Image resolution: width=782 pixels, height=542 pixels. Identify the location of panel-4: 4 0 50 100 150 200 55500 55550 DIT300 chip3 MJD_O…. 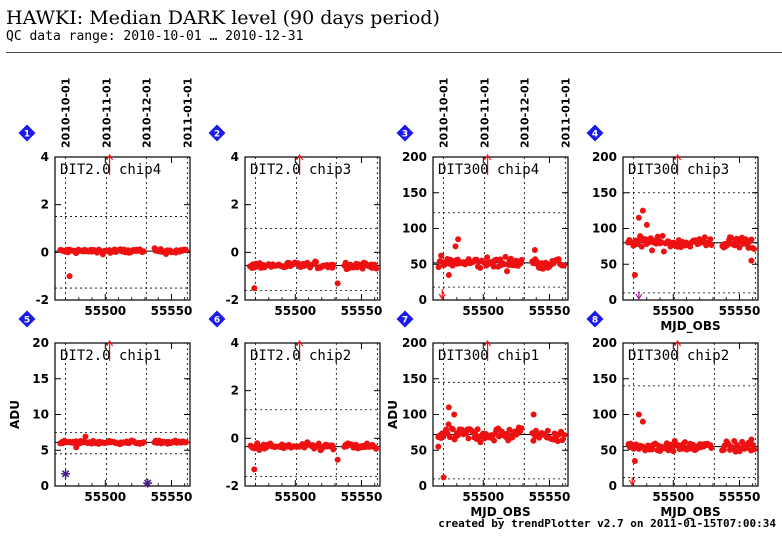
(673, 229).